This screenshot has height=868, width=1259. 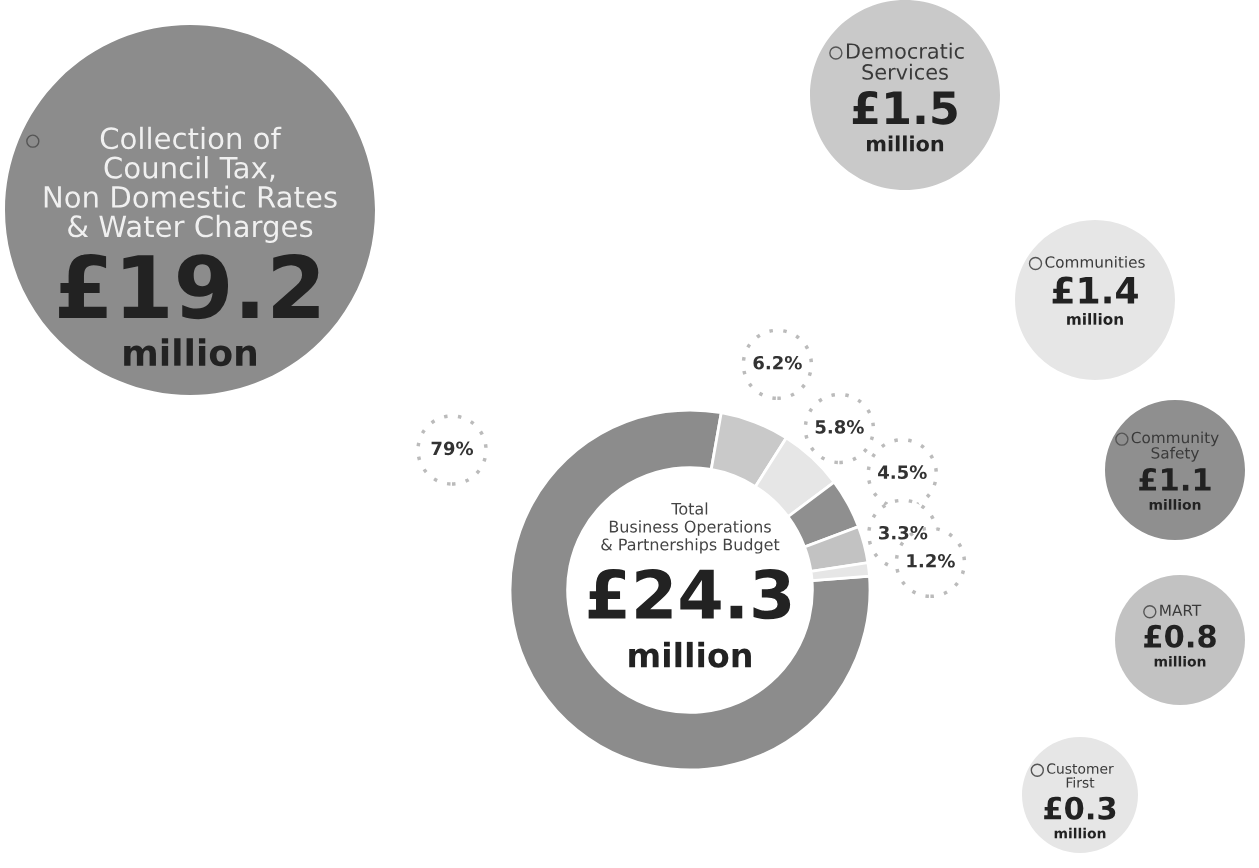 What do you see at coordinates (1175, 446) in the screenshot?
I see `legend-label: Community Safety` at bounding box center [1175, 446].